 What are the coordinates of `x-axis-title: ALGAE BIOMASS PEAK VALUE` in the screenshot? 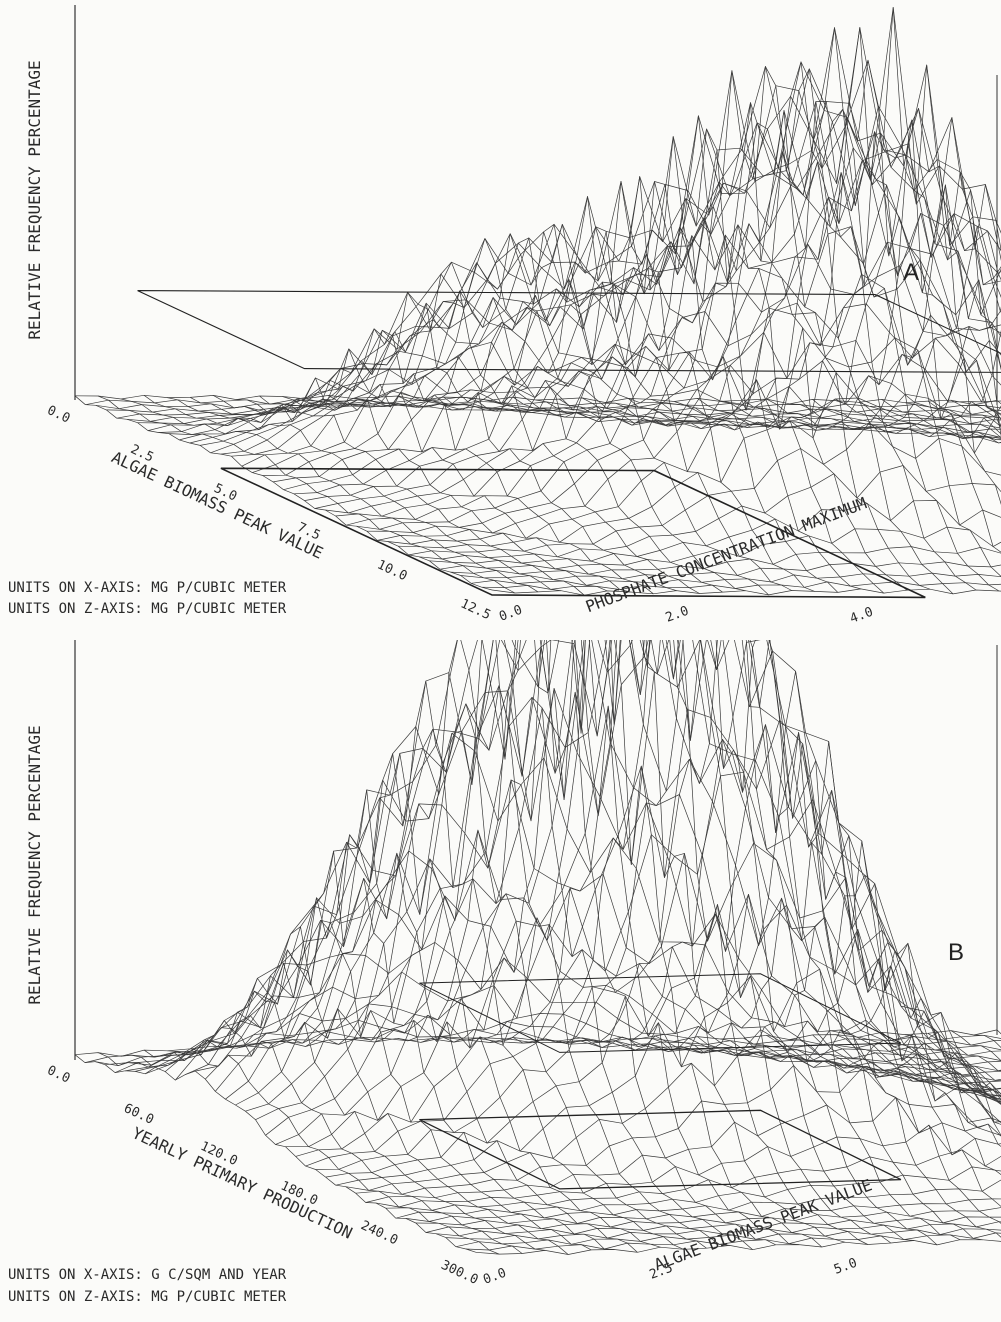 It's located at (217, 504).